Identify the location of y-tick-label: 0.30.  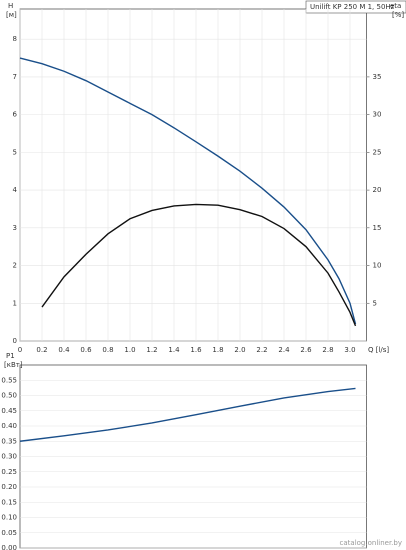
(9, 457).